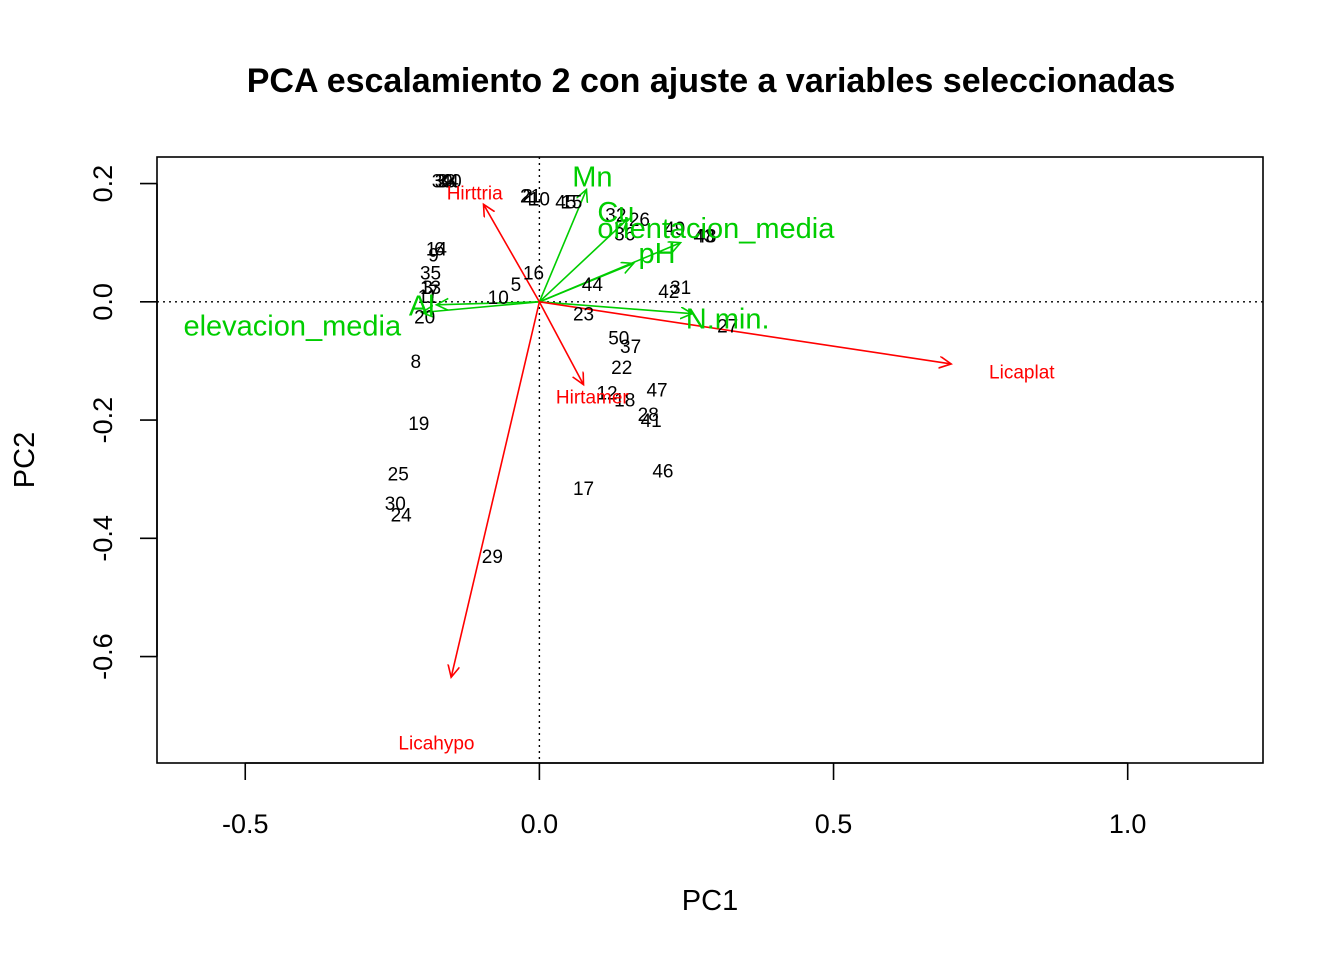 The image size is (1344, 960). I want to click on site-label: 43, so click(704, 237).